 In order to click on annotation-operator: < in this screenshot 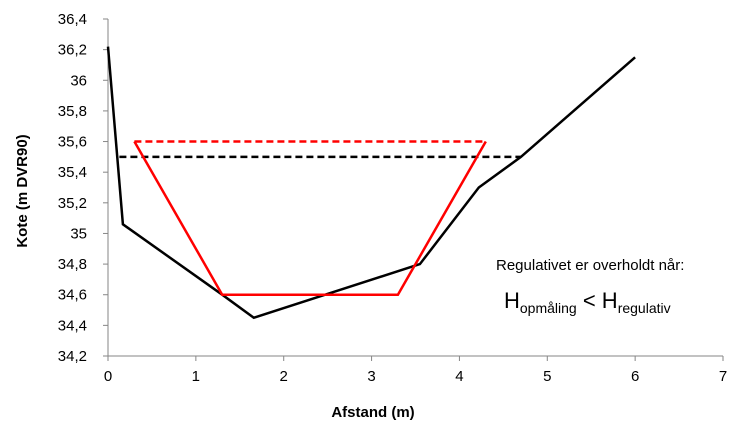, I will do `click(589, 300)`.